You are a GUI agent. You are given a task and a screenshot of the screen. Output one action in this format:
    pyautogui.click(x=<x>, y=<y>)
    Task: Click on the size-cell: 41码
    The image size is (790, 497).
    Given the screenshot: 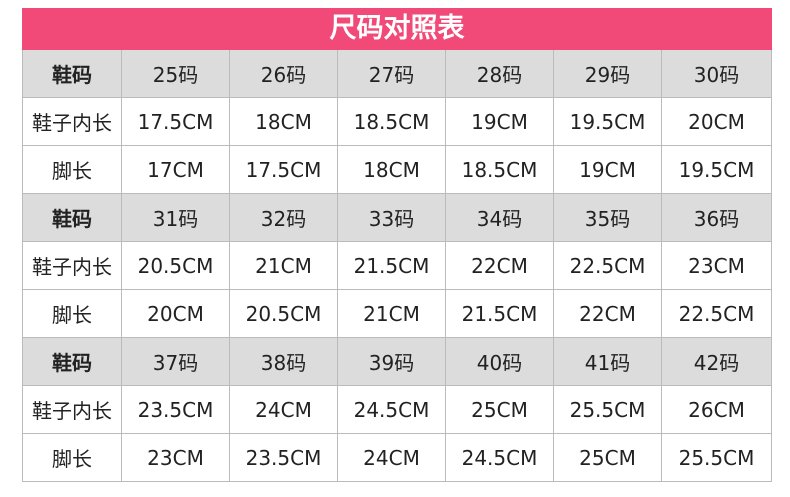 What is the action you would take?
    pyautogui.click(x=608, y=362)
    